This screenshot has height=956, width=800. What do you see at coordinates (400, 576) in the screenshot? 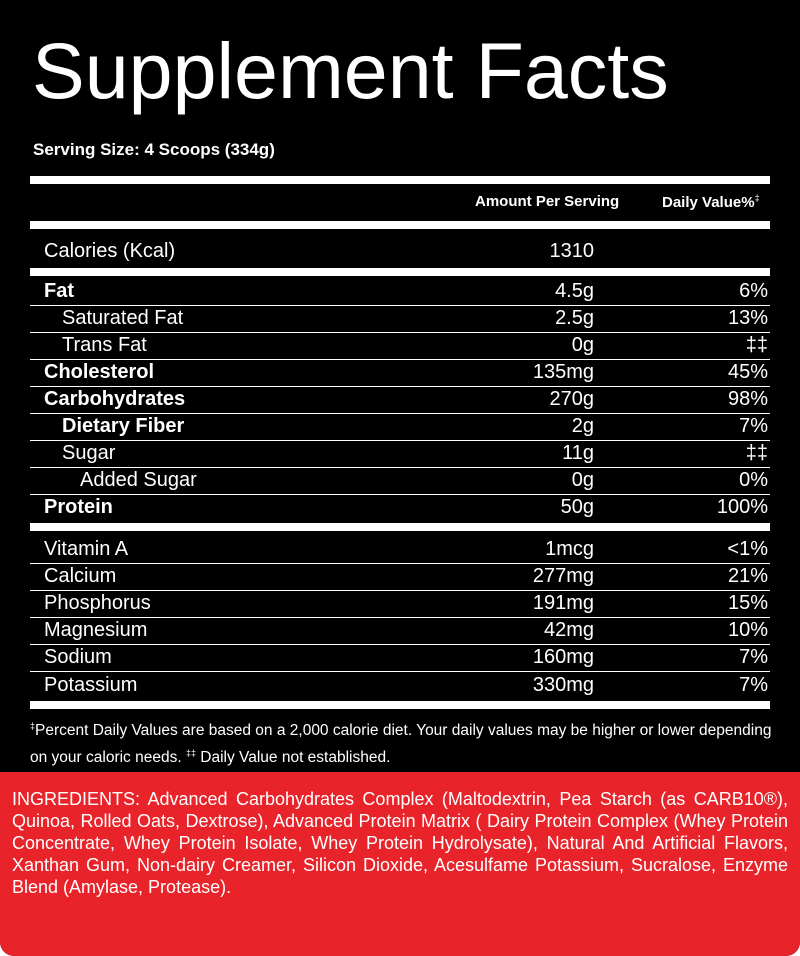
I see `nutrient-row-calcium: Calcium 277mg 21%` at bounding box center [400, 576].